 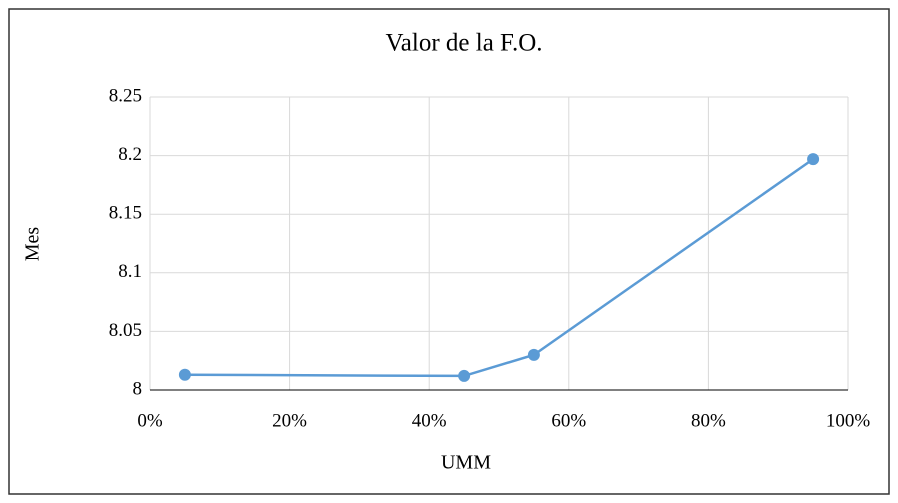 I want to click on x-tick-label: 0%, so click(x=150, y=420).